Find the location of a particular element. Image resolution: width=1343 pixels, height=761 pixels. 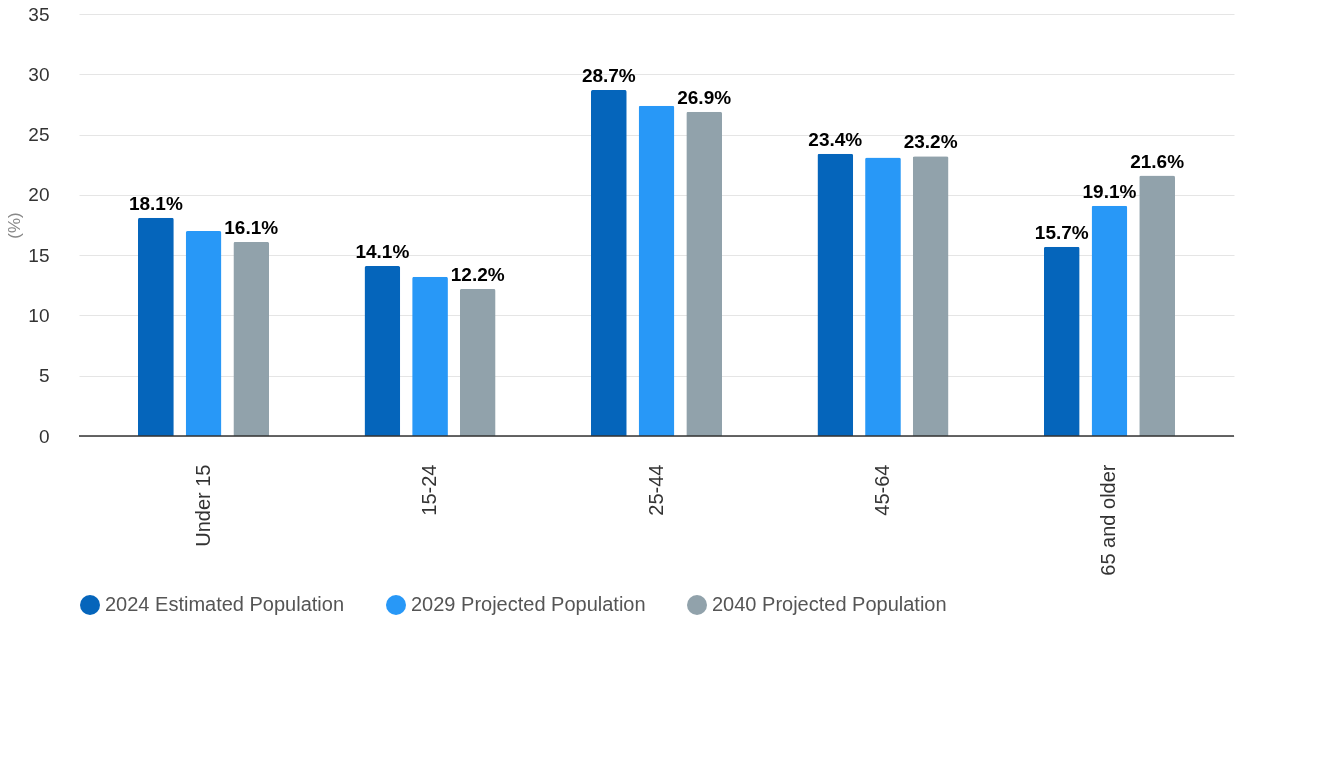

data-label: 12.2% is located at coordinates (477, 274).